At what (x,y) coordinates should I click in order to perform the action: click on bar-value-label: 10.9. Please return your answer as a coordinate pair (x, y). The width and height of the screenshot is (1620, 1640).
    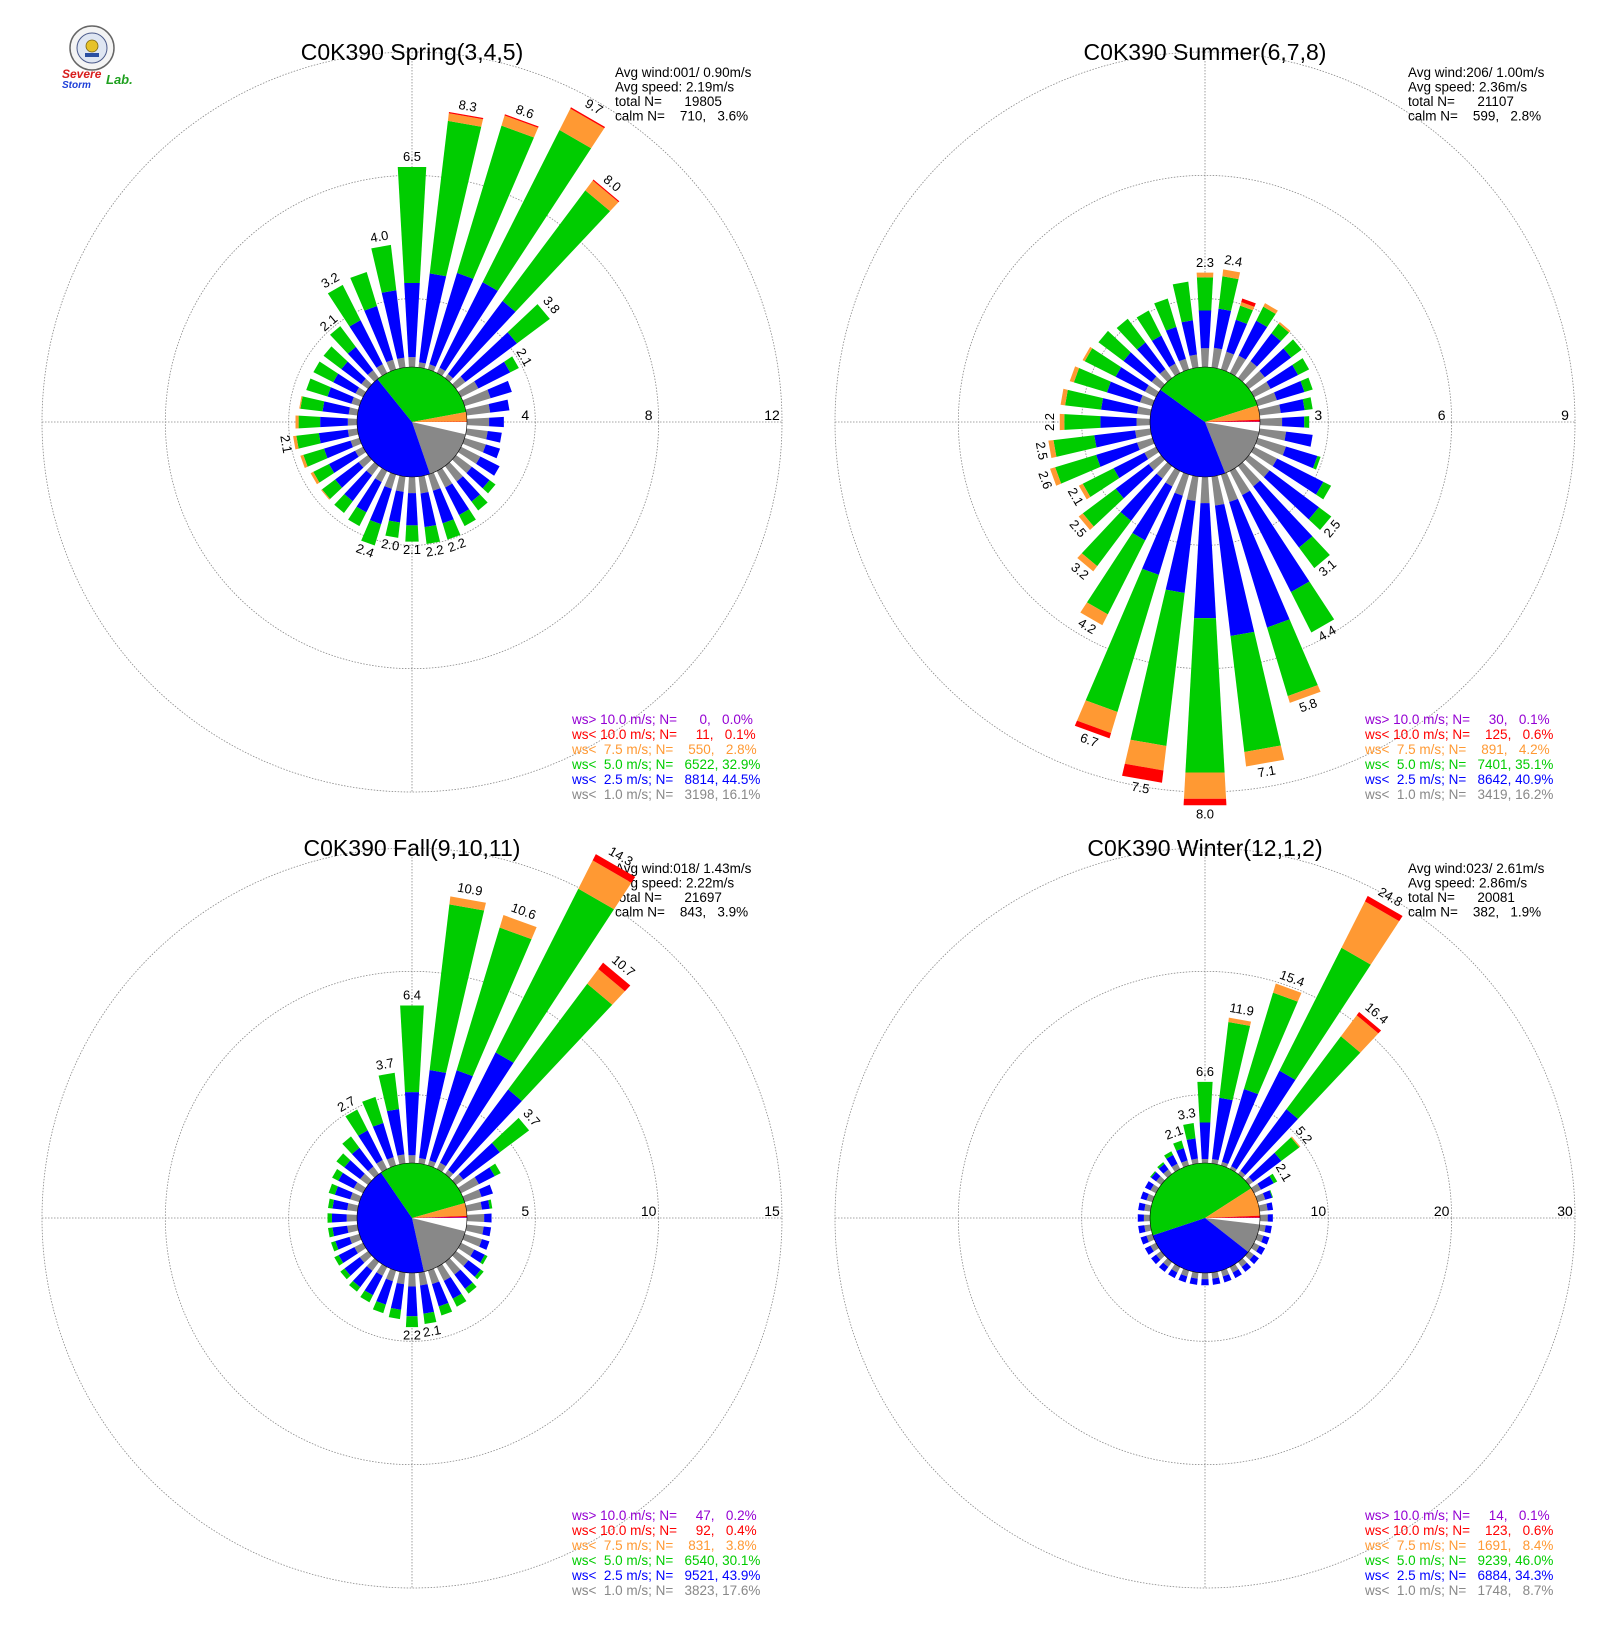
    Looking at the image, I should click on (470, 889).